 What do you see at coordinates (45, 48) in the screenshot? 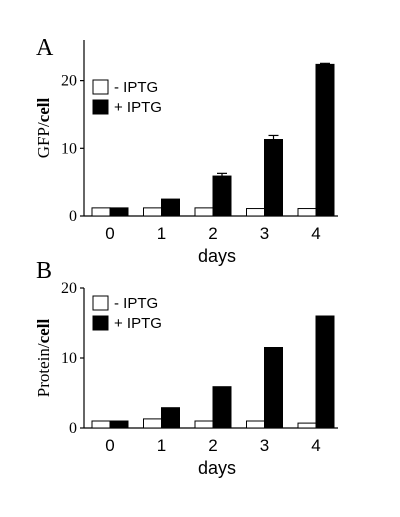
I see `panel-letter: A` at bounding box center [45, 48].